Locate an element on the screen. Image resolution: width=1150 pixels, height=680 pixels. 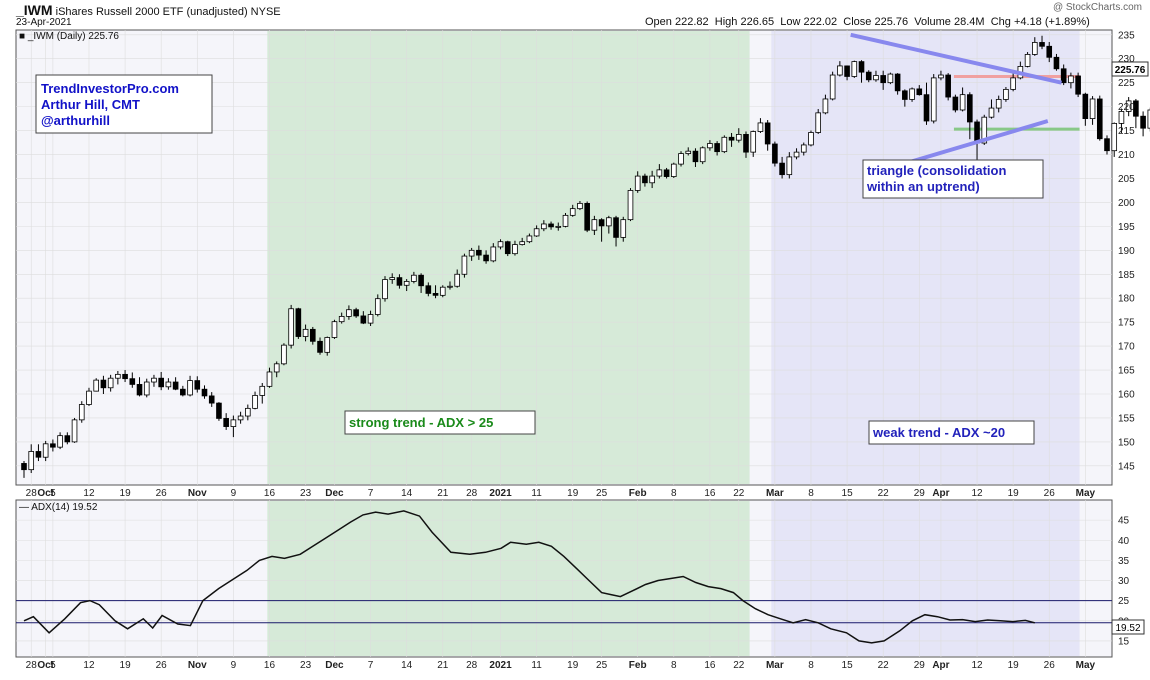
triangle-line1: triangle (consolidation is located at coordinates (936, 170).